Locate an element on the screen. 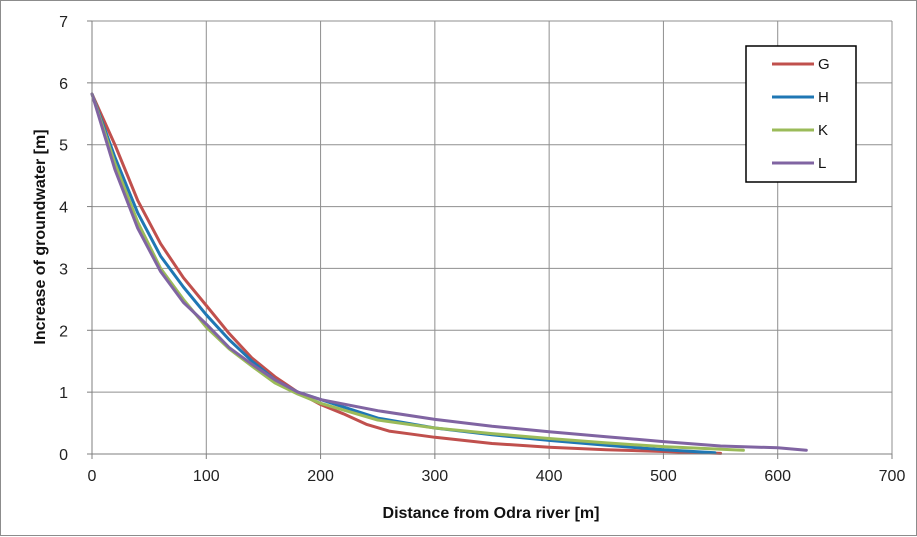 Image resolution: width=917 pixels, height=537 pixels. x-tick-label: 0 is located at coordinates (92, 476).